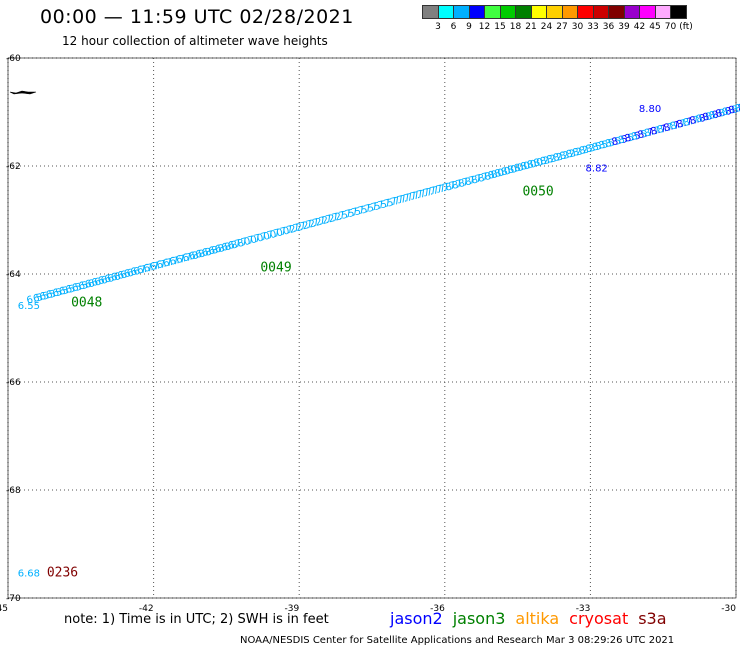 Image resolution: width=740 pixels, height=650 pixels. What do you see at coordinates (13, 383) in the screenshot?
I see `latitude-label: -66` at bounding box center [13, 383].